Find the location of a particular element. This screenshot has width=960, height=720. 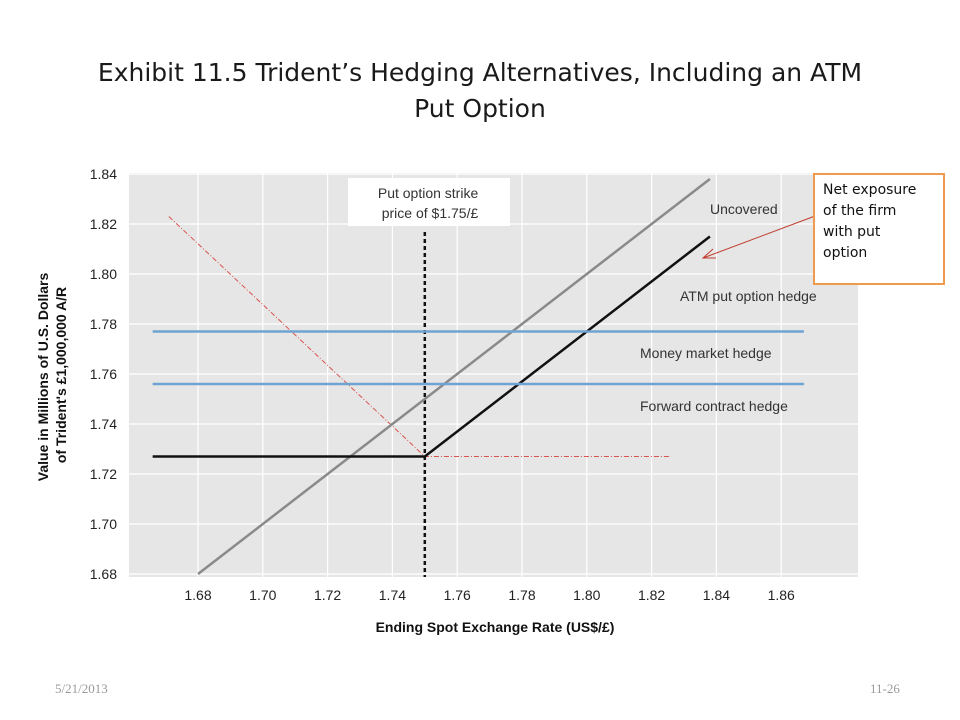

x-tick-label: 1.72 is located at coordinates (327, 595).